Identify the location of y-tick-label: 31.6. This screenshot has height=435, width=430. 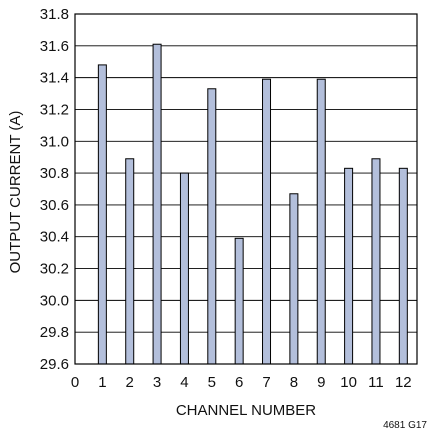
(54, 46).